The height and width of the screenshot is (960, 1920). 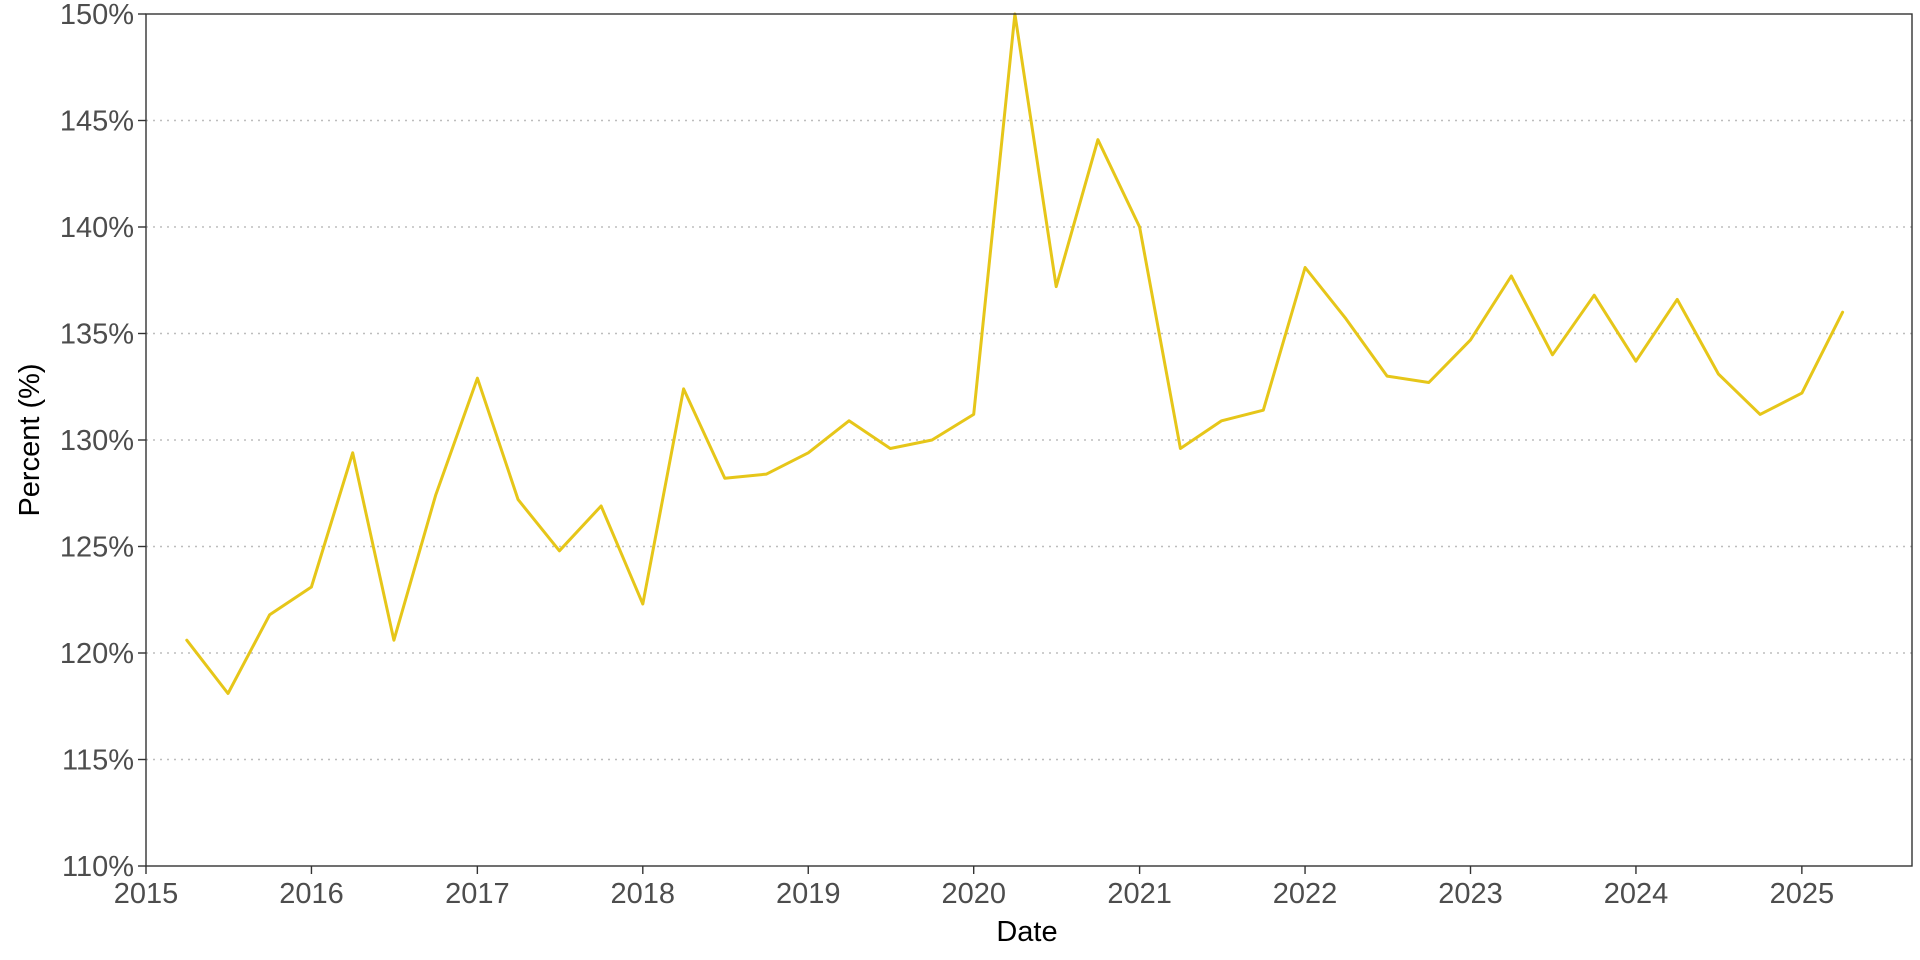 What do you see at coordinates (643, 894) in the screenshot?
I see `x-tick-label: 2018` at bounding box center [643, 894].